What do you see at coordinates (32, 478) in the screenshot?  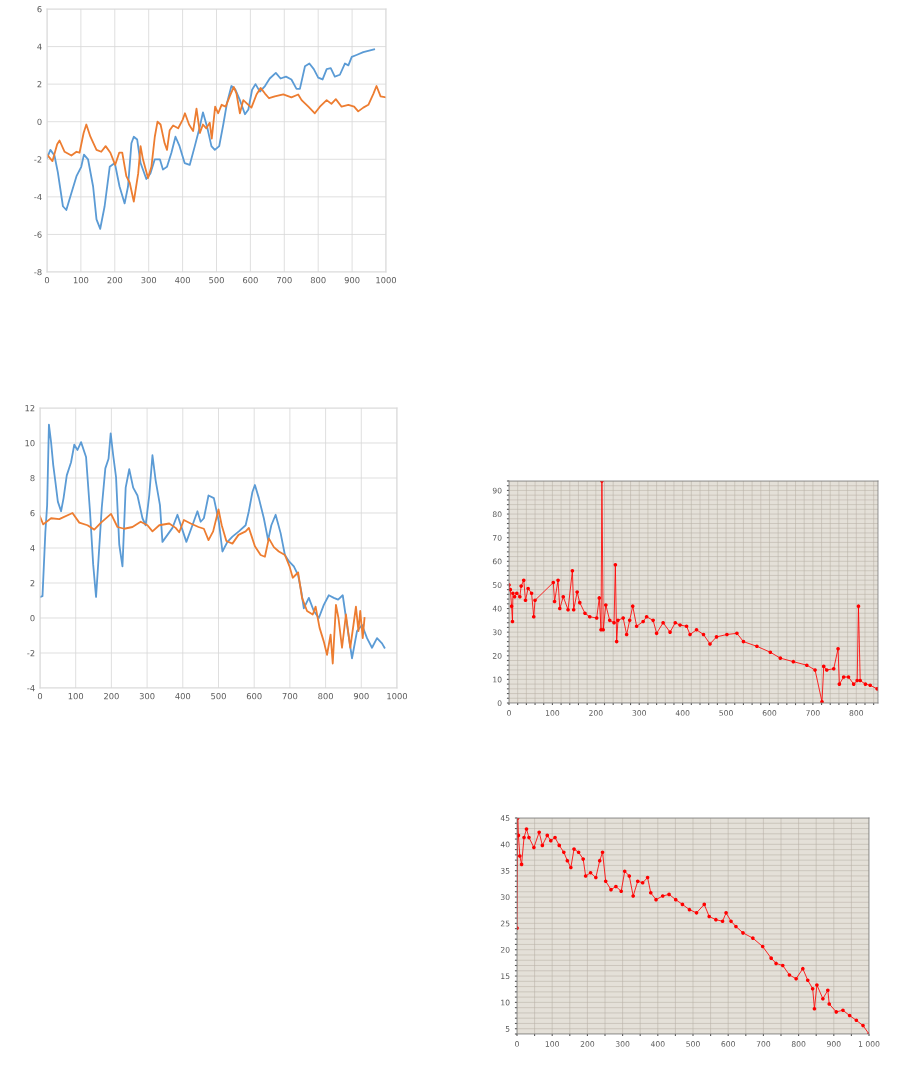 I see `y-tick-label: 8` at bounding box center [32, 478].